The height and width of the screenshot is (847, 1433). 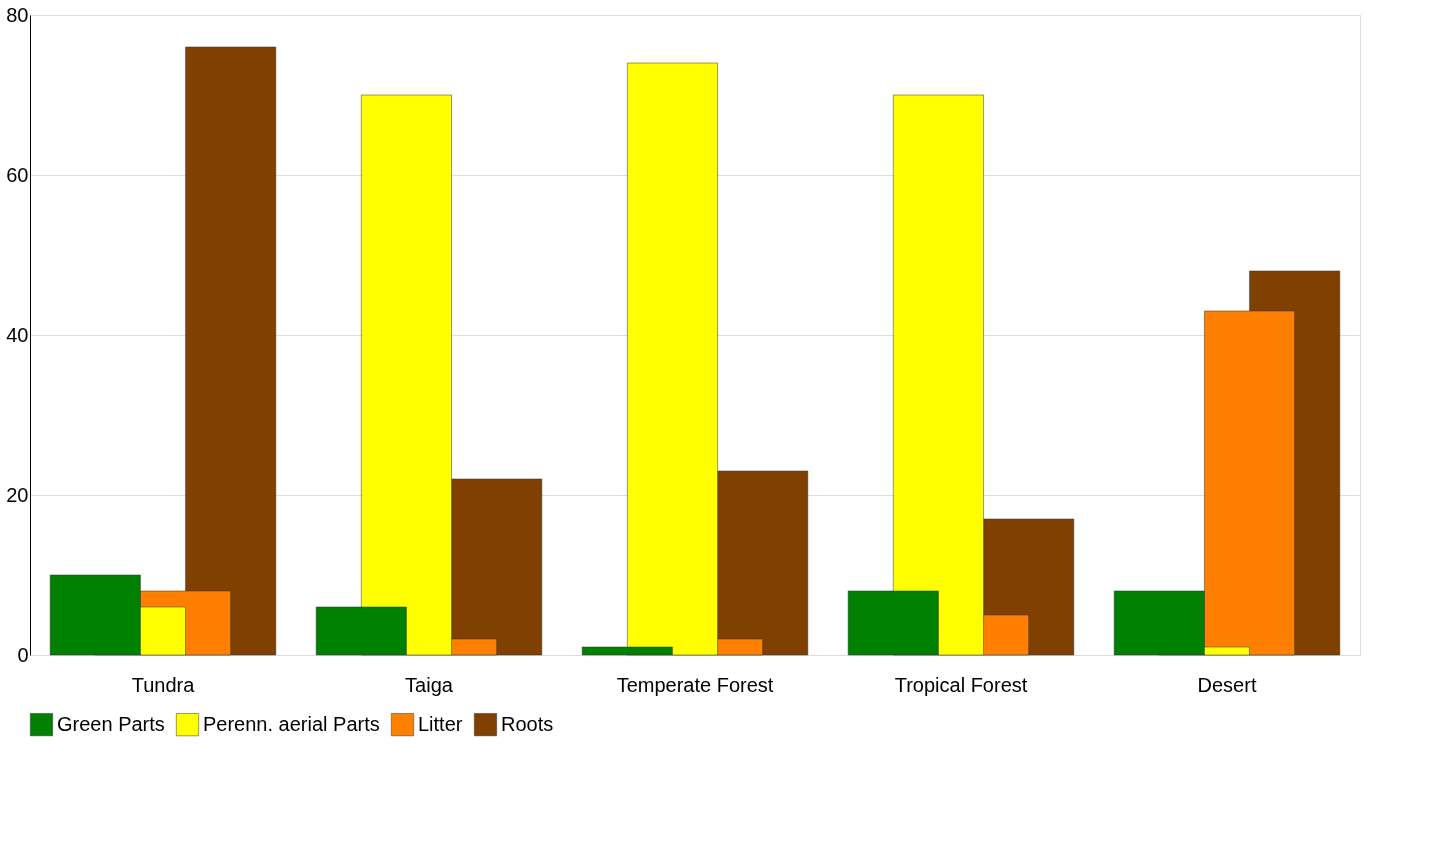 I want to click on y-tick-label: 80, so click(x=17, y=14).